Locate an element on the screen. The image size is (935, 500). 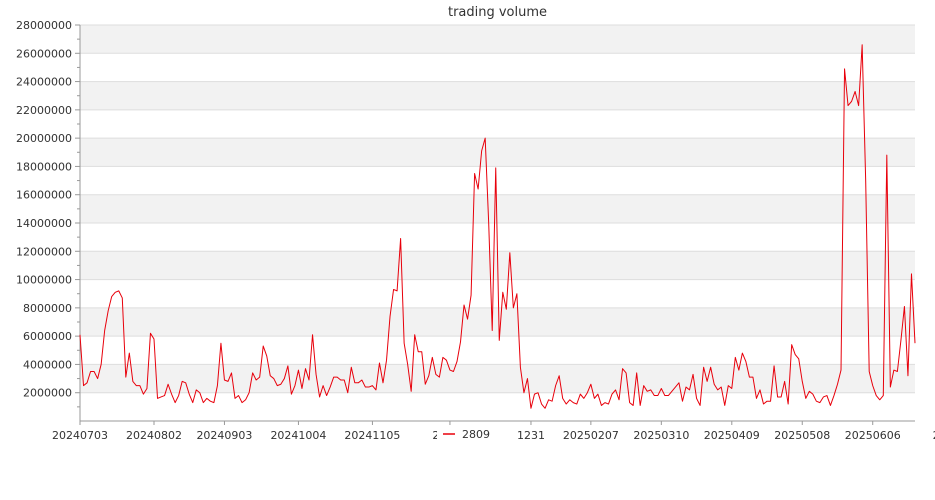
y-tick-label: 6000000 is located at coordinates (47, 336).